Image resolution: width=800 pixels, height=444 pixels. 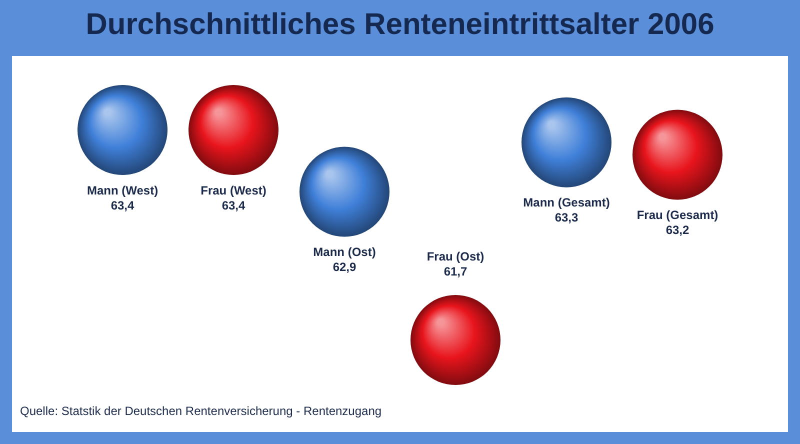 I want to click on data-label: 61,7, so click(x=456, y=271).